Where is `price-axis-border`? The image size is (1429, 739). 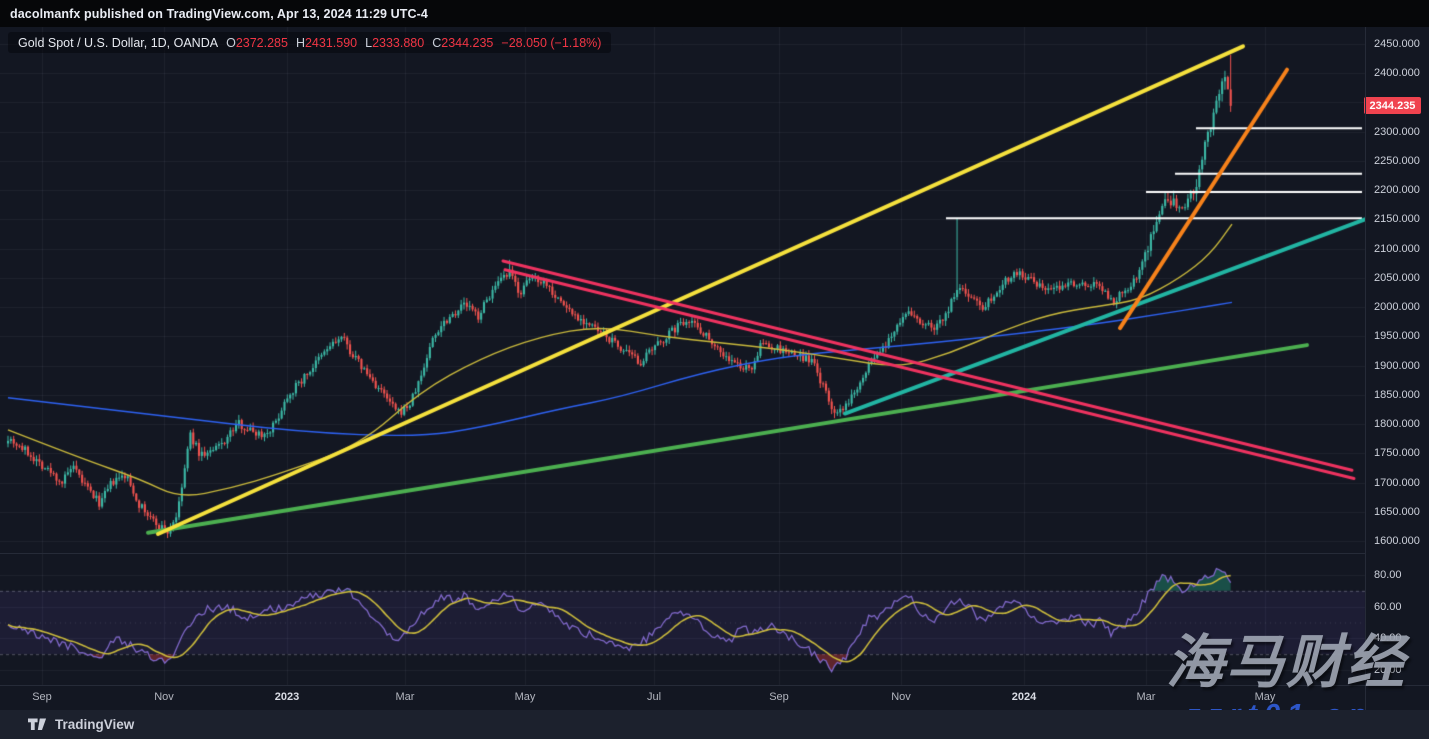
price-axis-border is located at coordinates (1365, 368).